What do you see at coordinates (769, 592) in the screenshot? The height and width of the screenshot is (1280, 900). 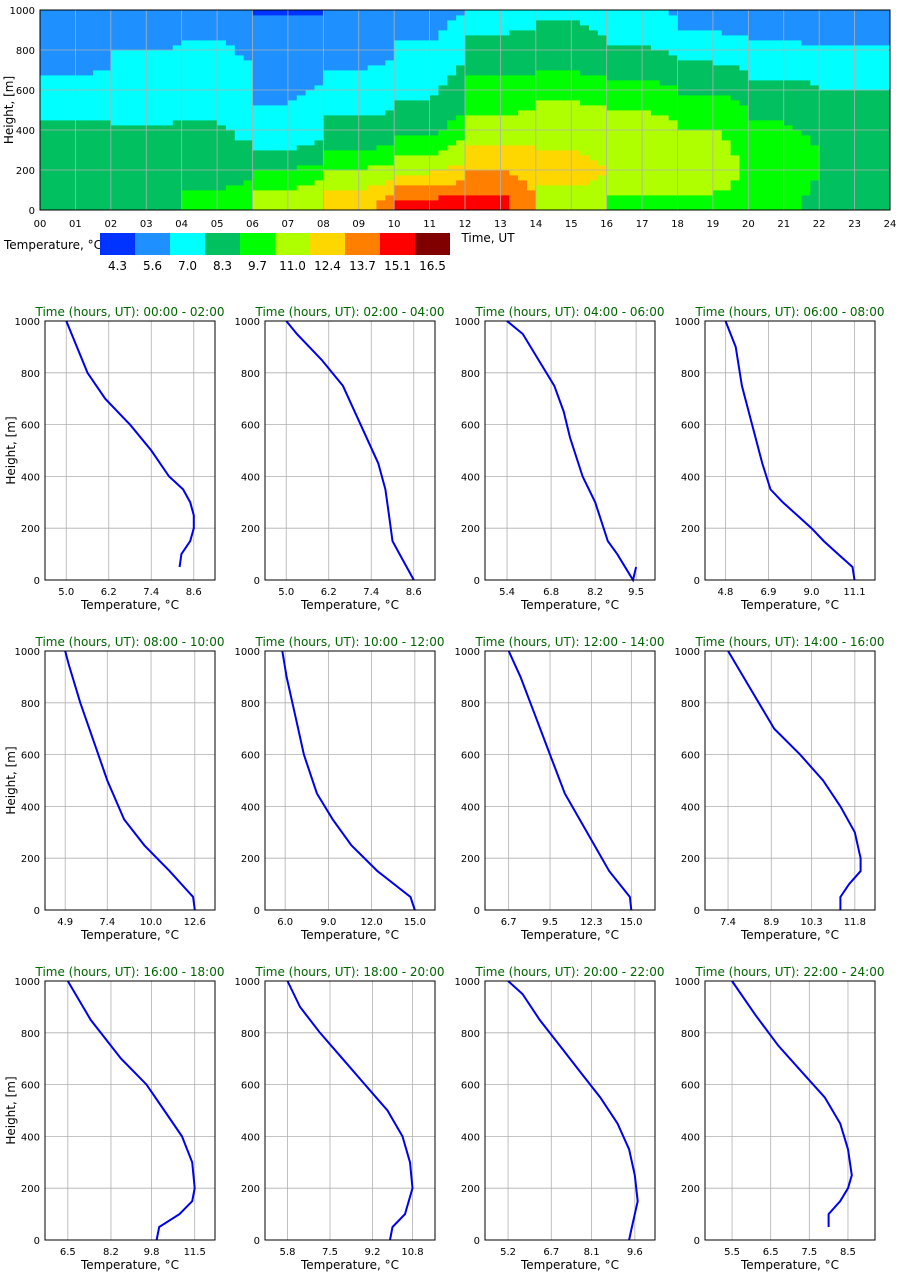 I see `panel-x-tick: 6.9` at bounding box center [769, 592].